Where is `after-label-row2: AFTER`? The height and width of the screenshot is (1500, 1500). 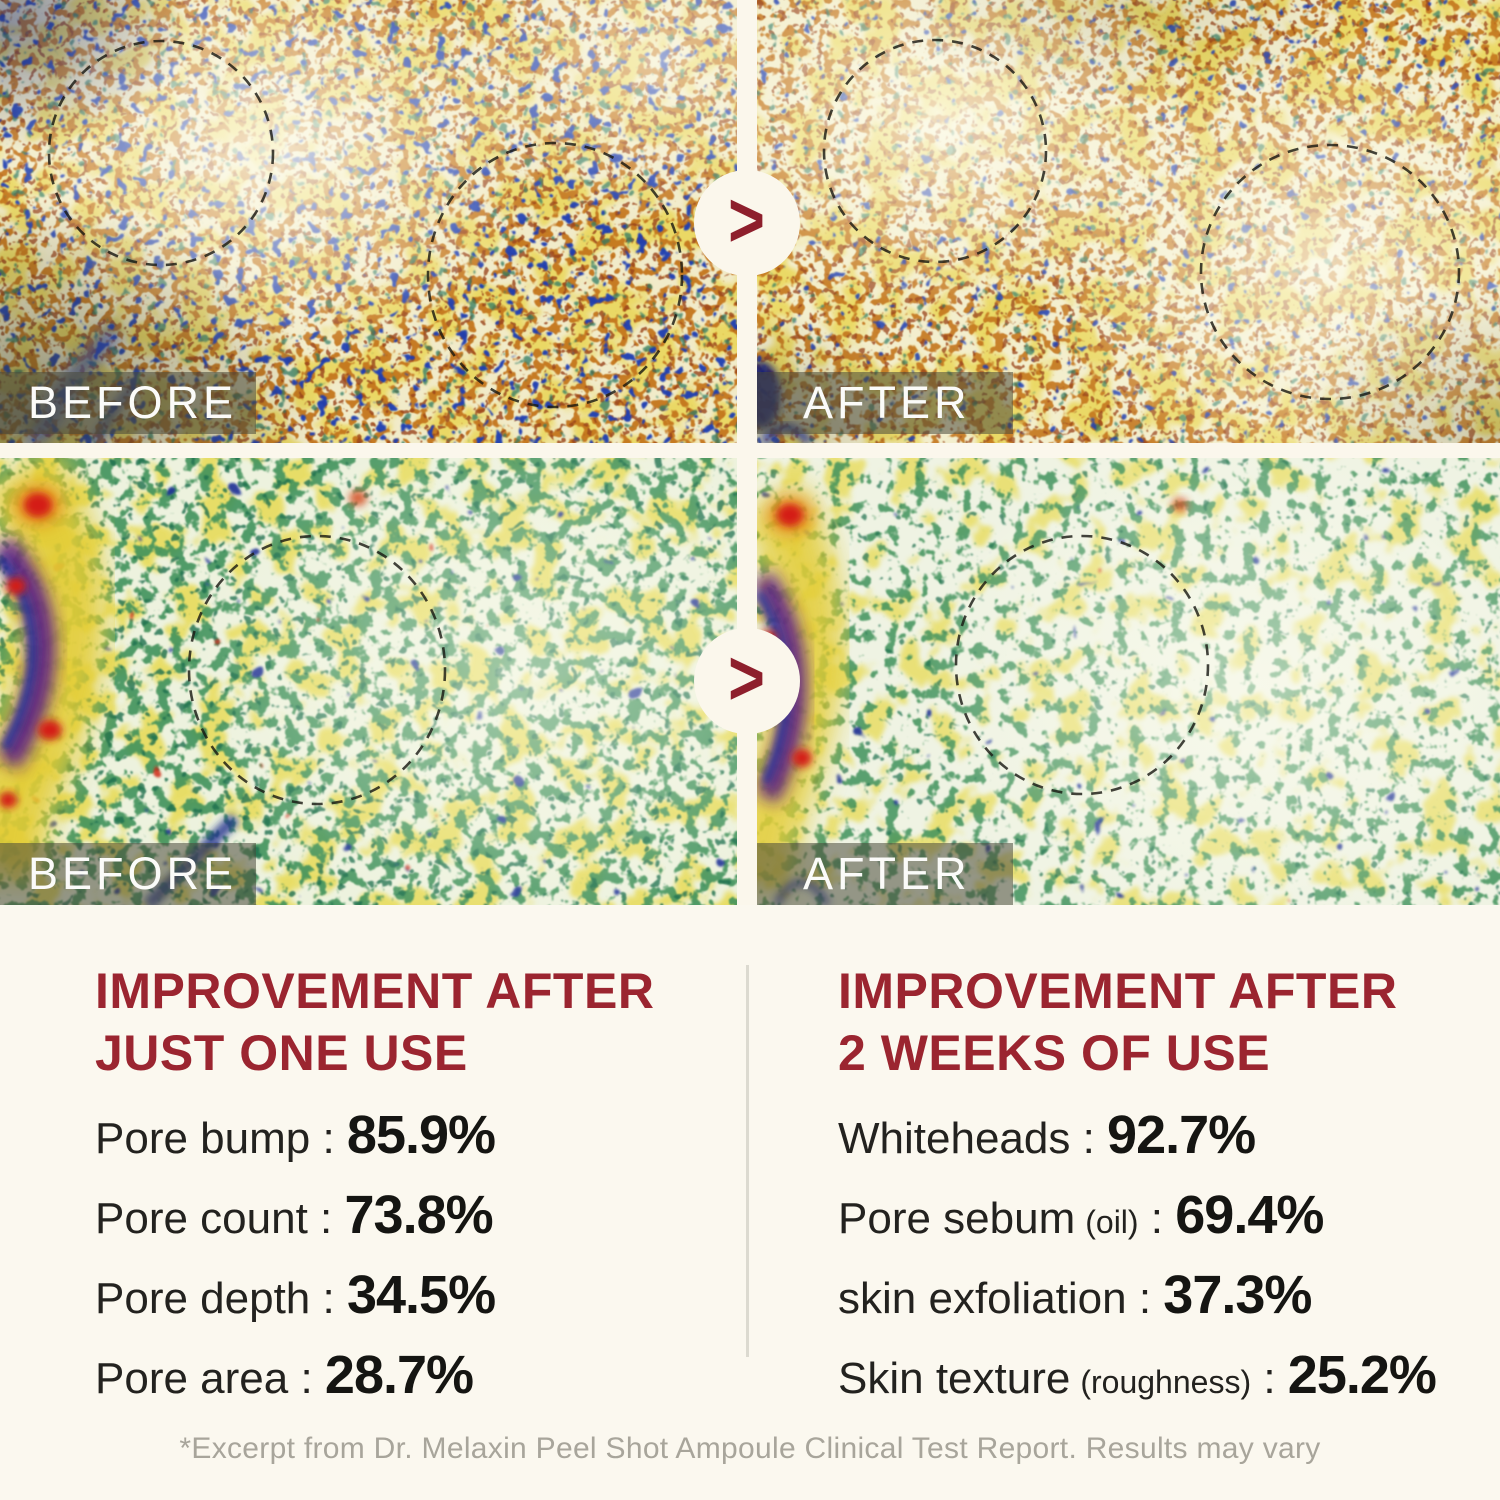
after-label-row2: AFTER is located at coordinates (885, 874).